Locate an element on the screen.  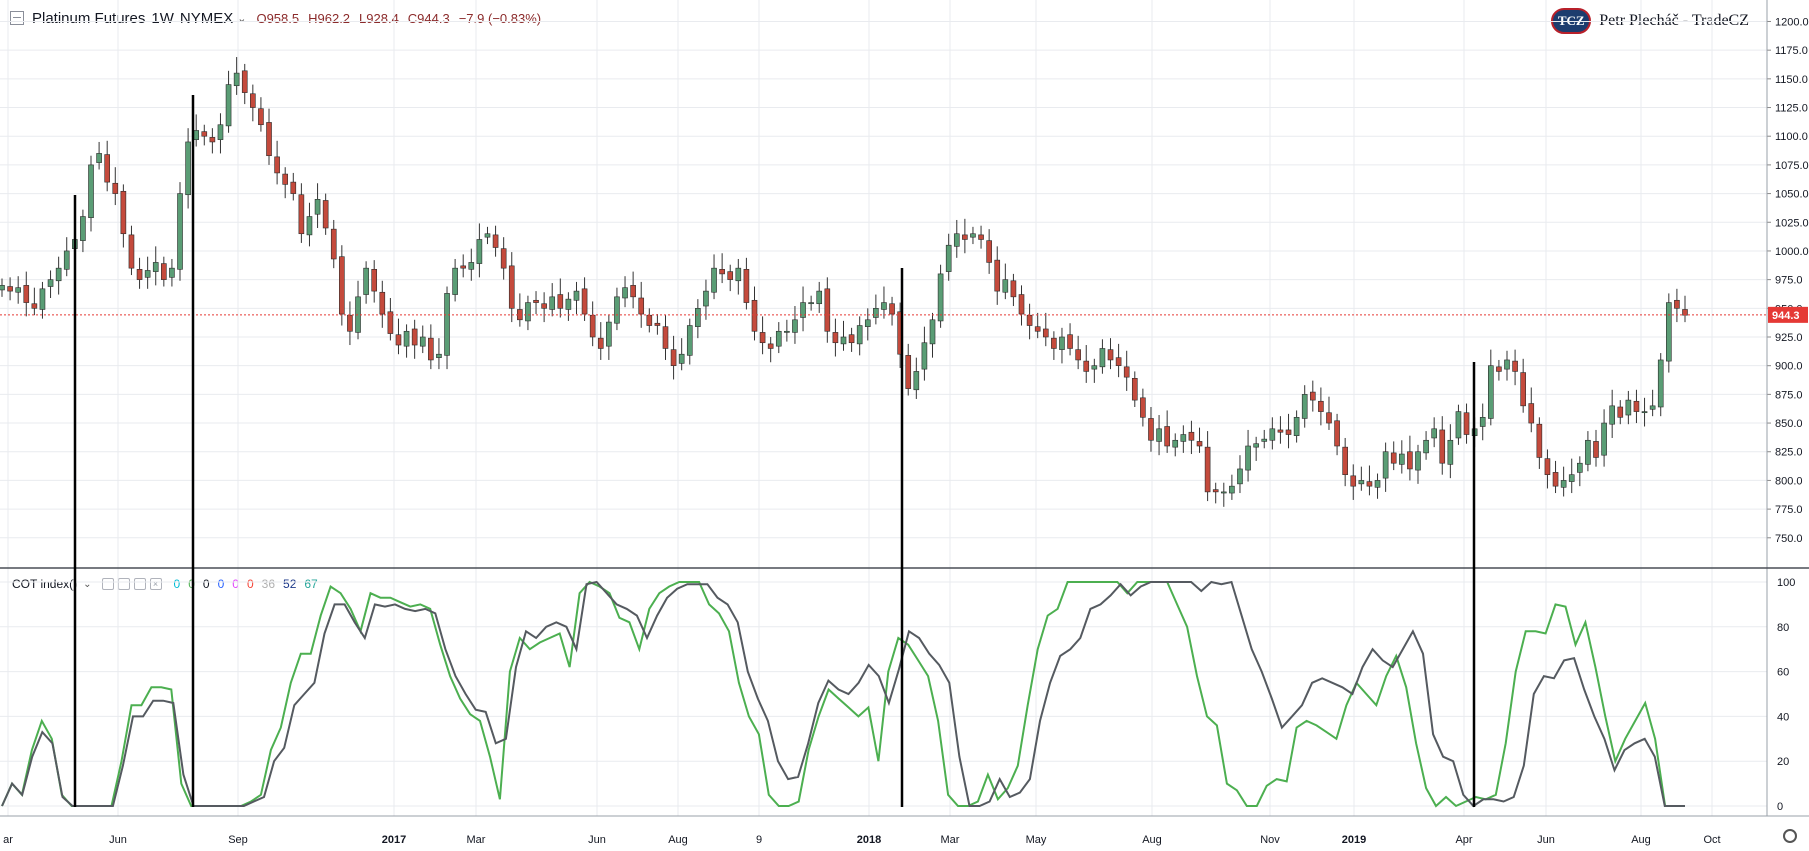
gear-icon is located at coordinates (1790, 836).